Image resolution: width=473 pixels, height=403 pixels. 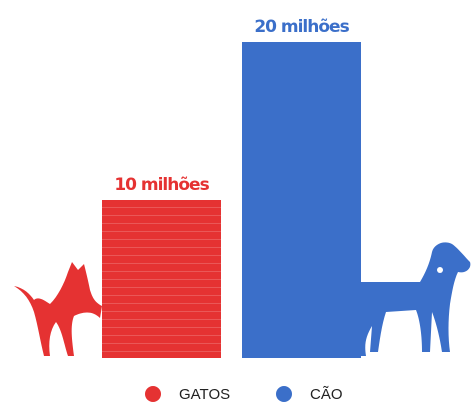 I want to click on value-label: 20 milhões, so click(x=301, y=27).